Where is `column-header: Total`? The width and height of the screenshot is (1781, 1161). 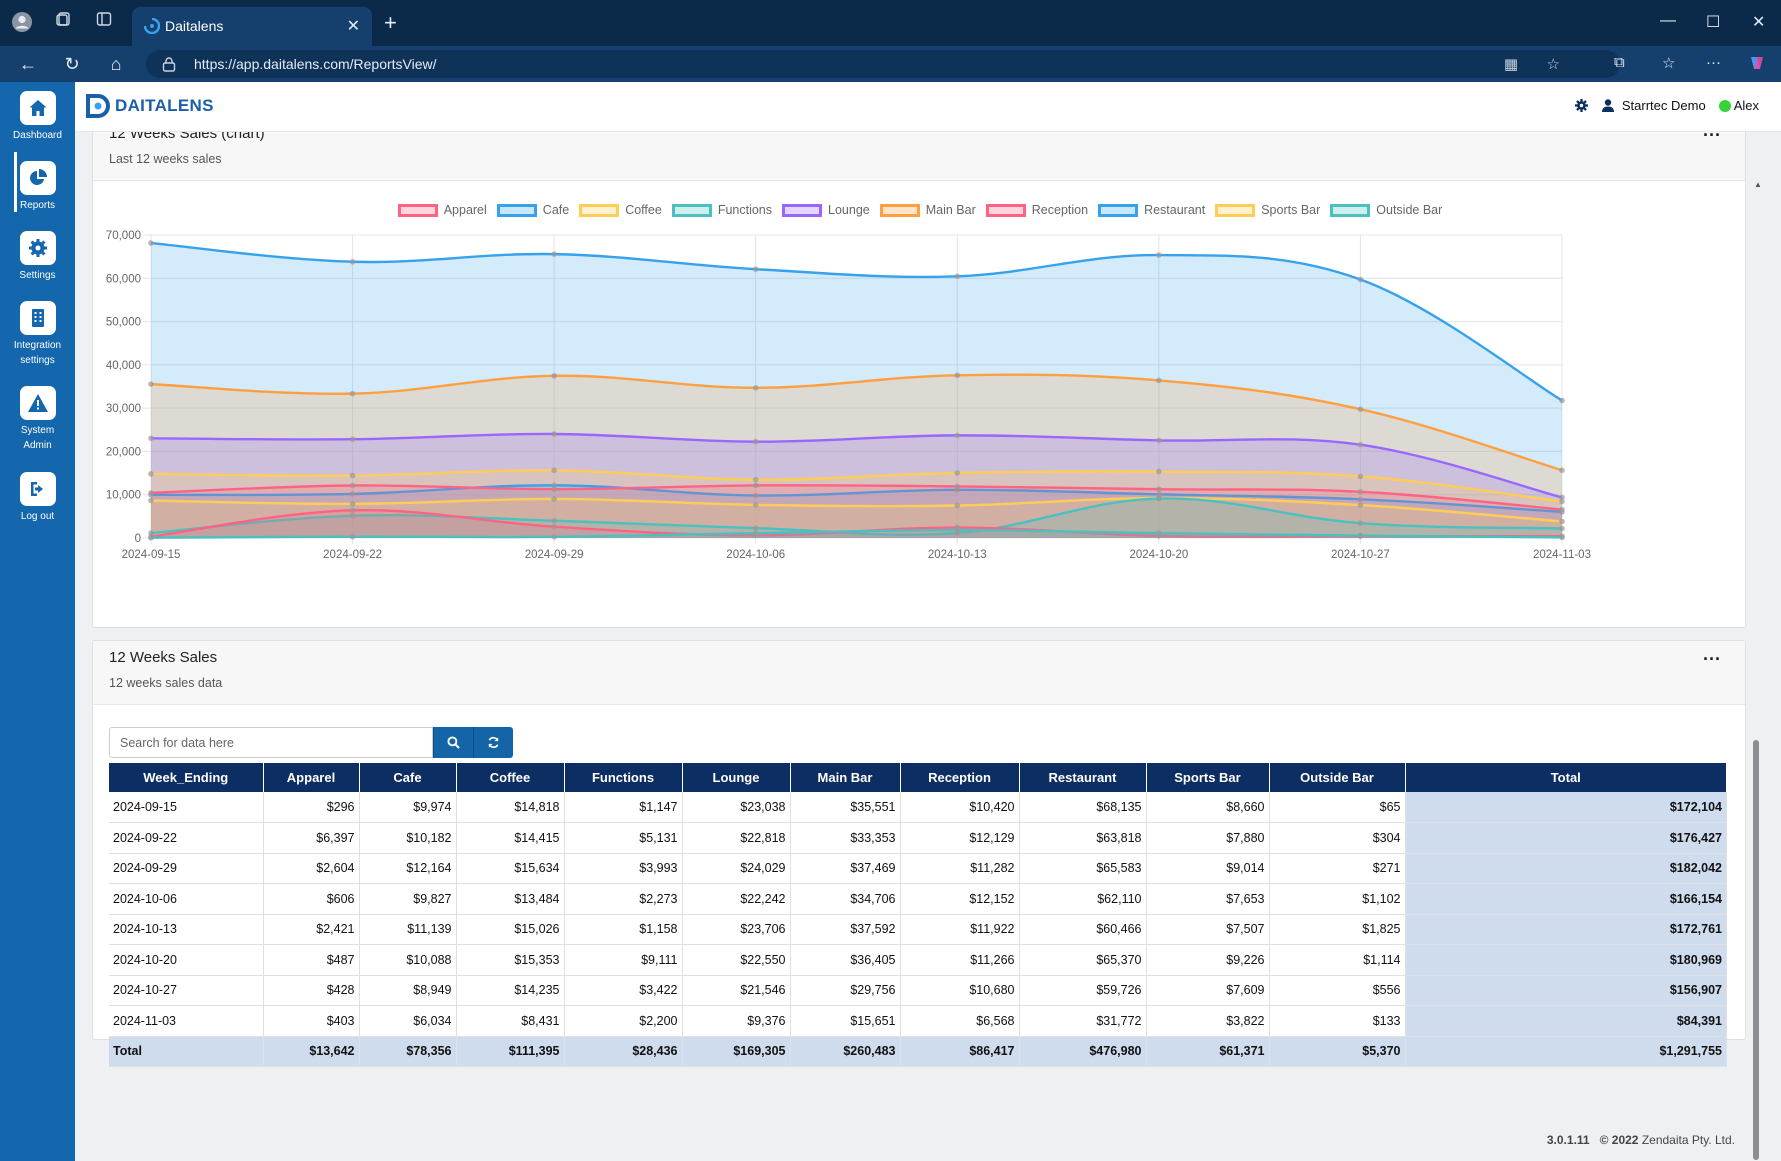 column-header: Total is located at coordinates (1566, 777).